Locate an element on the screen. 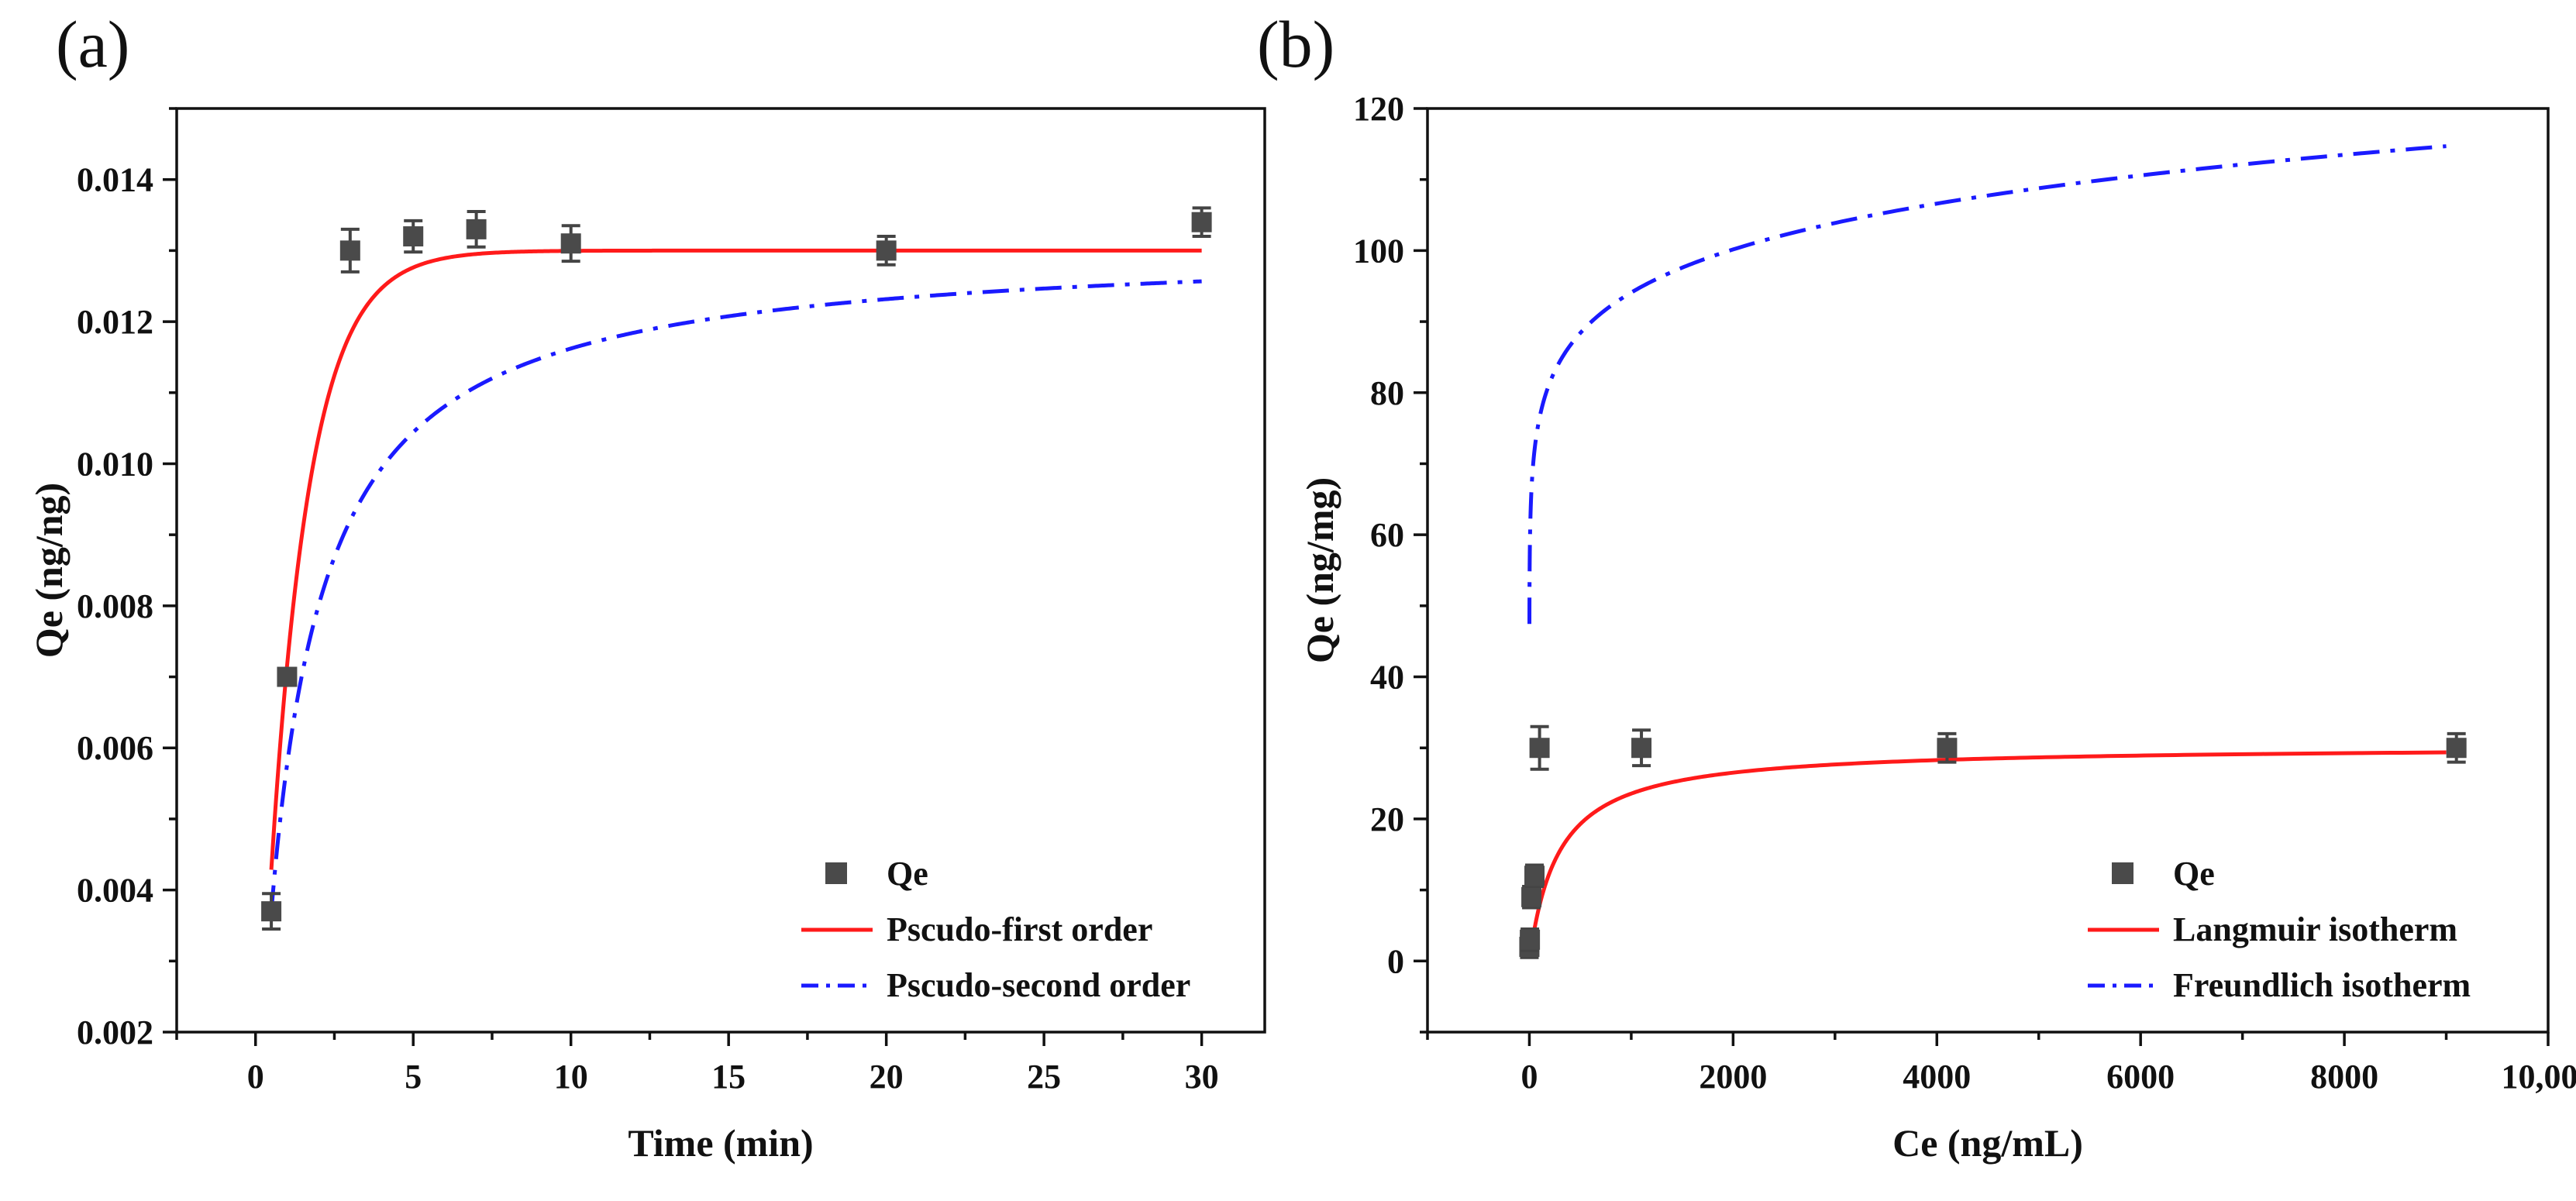  panel-label: (a) is located at coordinates (92, 44).